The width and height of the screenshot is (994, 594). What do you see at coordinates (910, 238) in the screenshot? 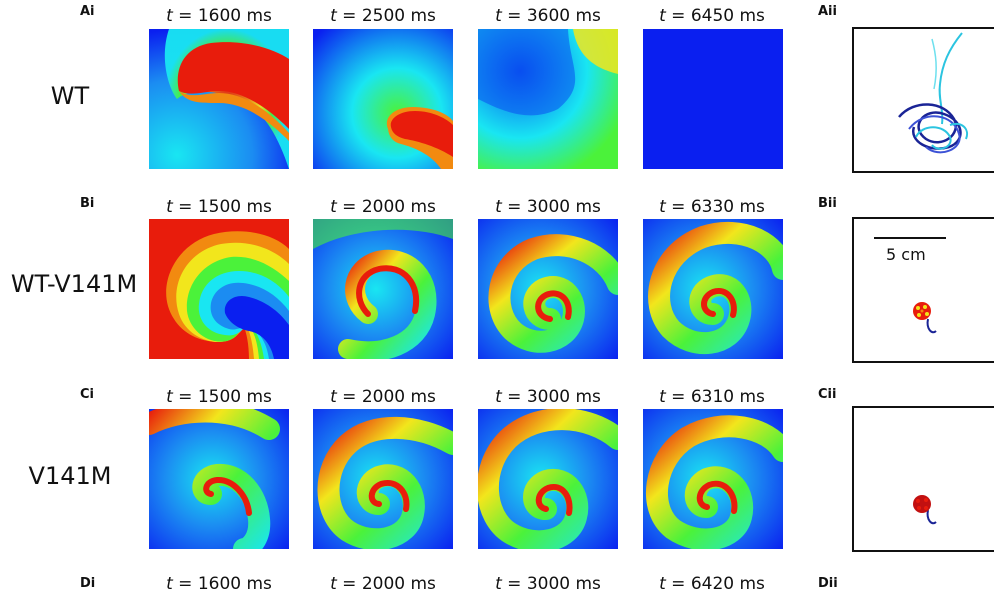
I see `scale-bar` at bounding box center [910, 238].